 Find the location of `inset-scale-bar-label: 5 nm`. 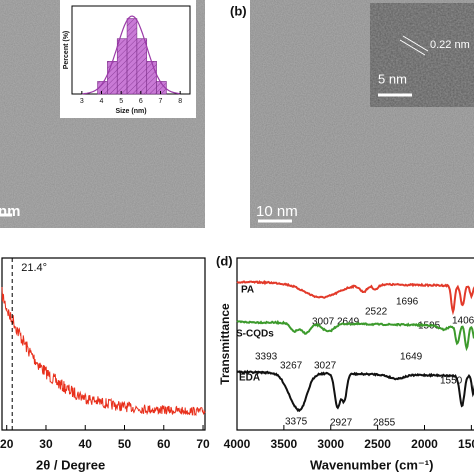

inset-scale-bar-label: 5 nm is located at coordinates (392, 78).